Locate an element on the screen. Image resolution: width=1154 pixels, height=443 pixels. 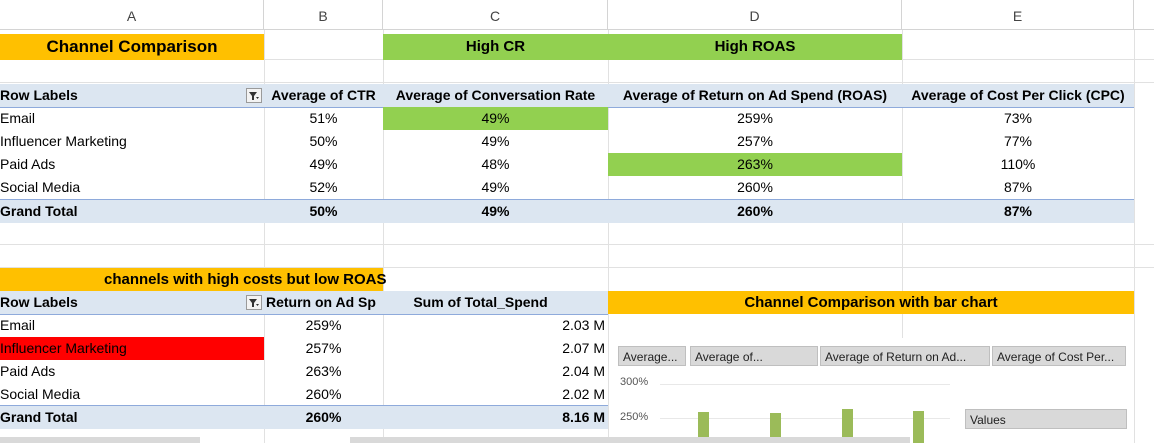
pivot1-cpc-cell: 73% is located at coordinates (1018, 118).